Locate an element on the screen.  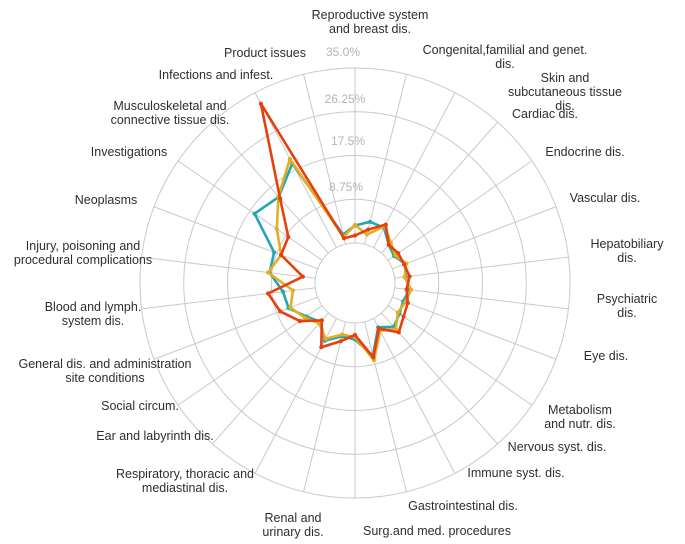
series-red is located at coordinates (335, 230).